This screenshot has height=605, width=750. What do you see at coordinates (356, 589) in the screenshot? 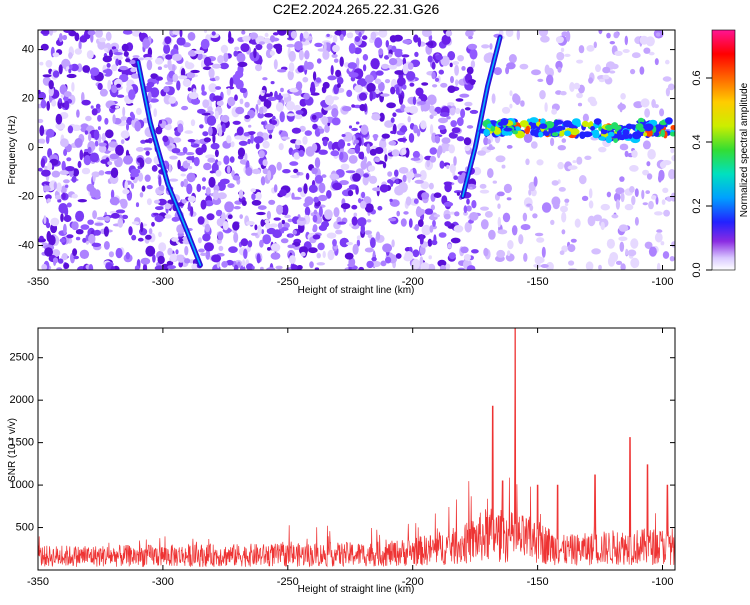
I see `snr-x-axis-label: Height of straight line (km)` at bounding box center [356, 589].